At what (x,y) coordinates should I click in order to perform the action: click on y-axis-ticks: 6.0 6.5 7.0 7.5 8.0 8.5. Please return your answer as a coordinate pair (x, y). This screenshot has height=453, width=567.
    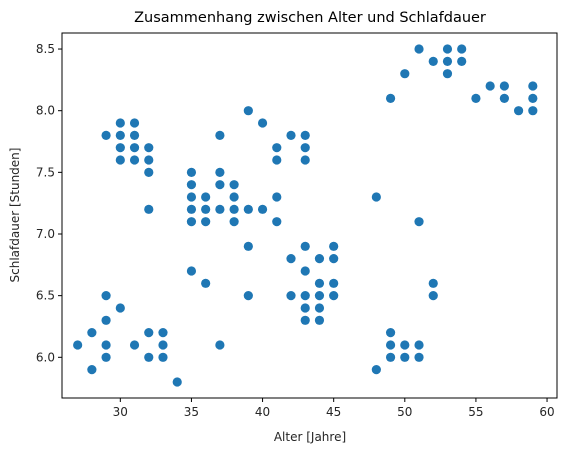
    Looking at the image, I should click on (49, 203).